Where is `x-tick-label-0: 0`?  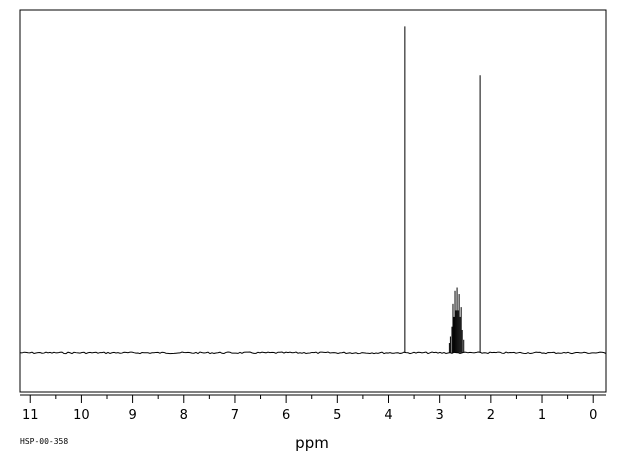 x-tick-label-0: 0 is located at coordinates (593, 415).